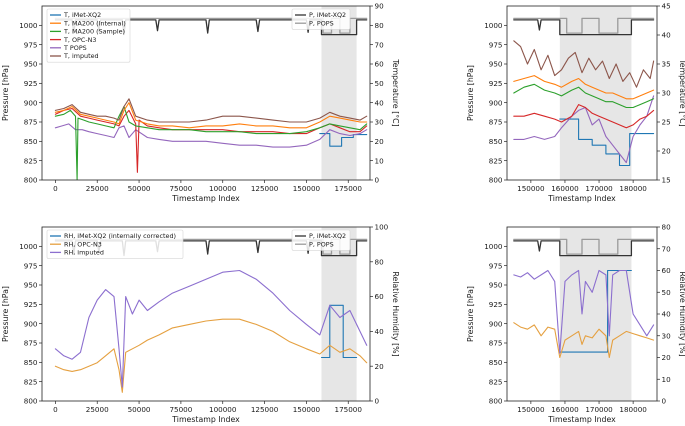 Image resolution: width=685 pixels, height=426 pixels. What do you see at coordinates (496, 102) in the screenshot?
I see `temp-zoom-ytick-label-4: 900` at bounding box center [496, 102].